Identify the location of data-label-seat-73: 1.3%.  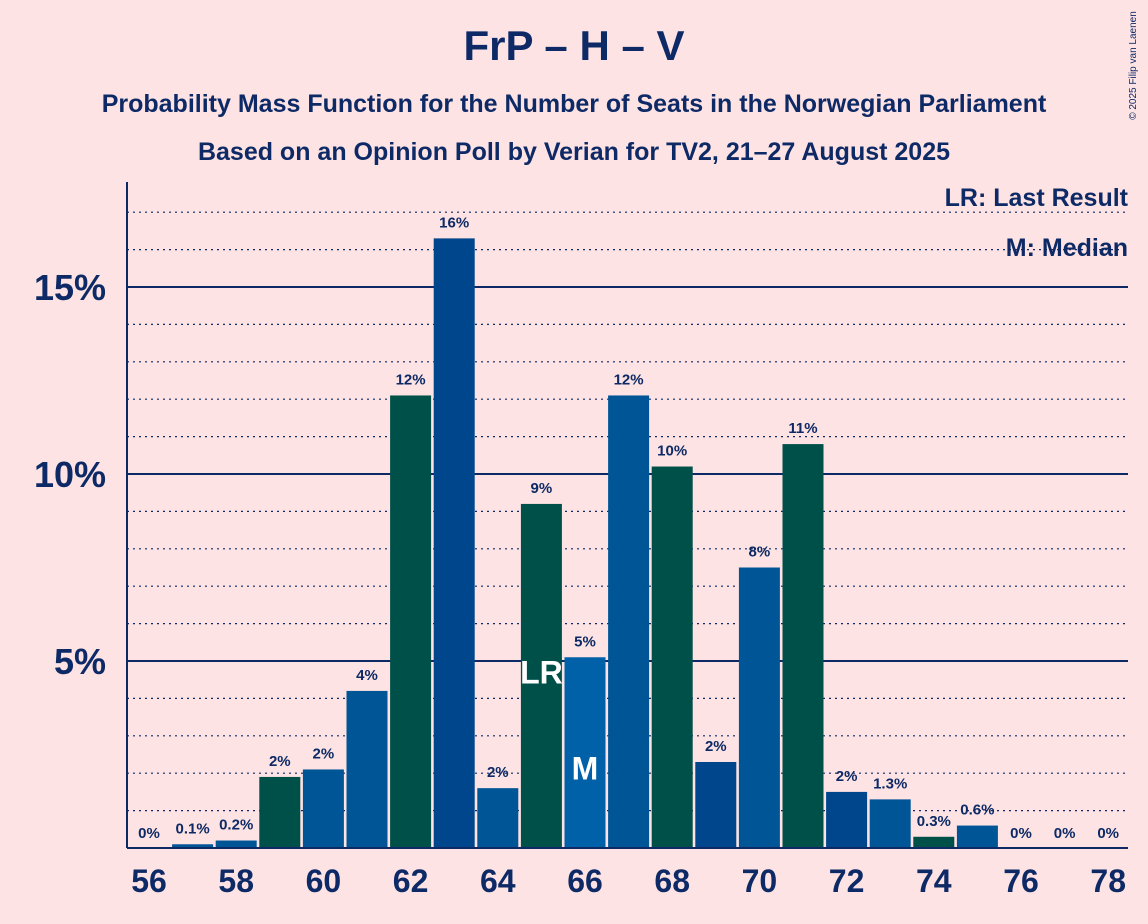
(890, 783).